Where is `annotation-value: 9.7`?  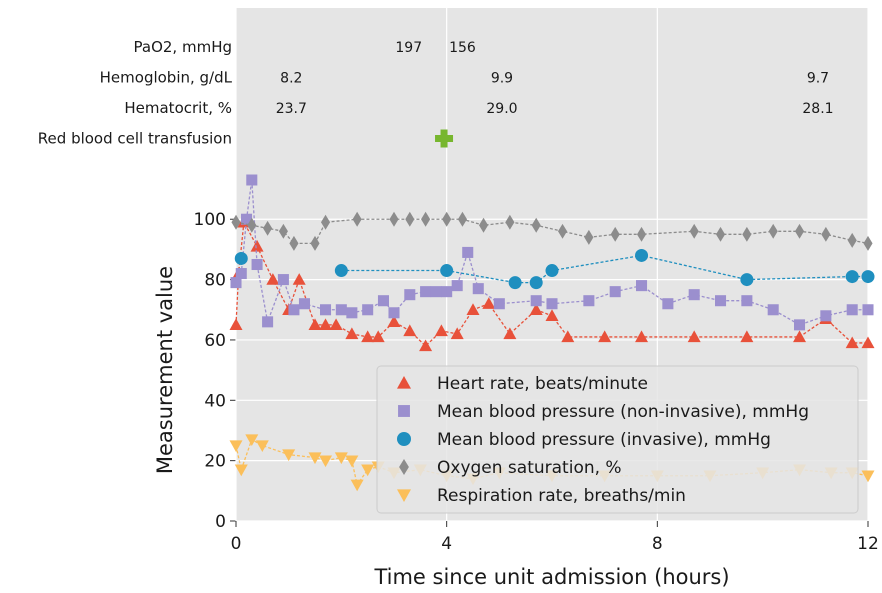 annotation-value: 9.7 is located at coordinates (818, 79).